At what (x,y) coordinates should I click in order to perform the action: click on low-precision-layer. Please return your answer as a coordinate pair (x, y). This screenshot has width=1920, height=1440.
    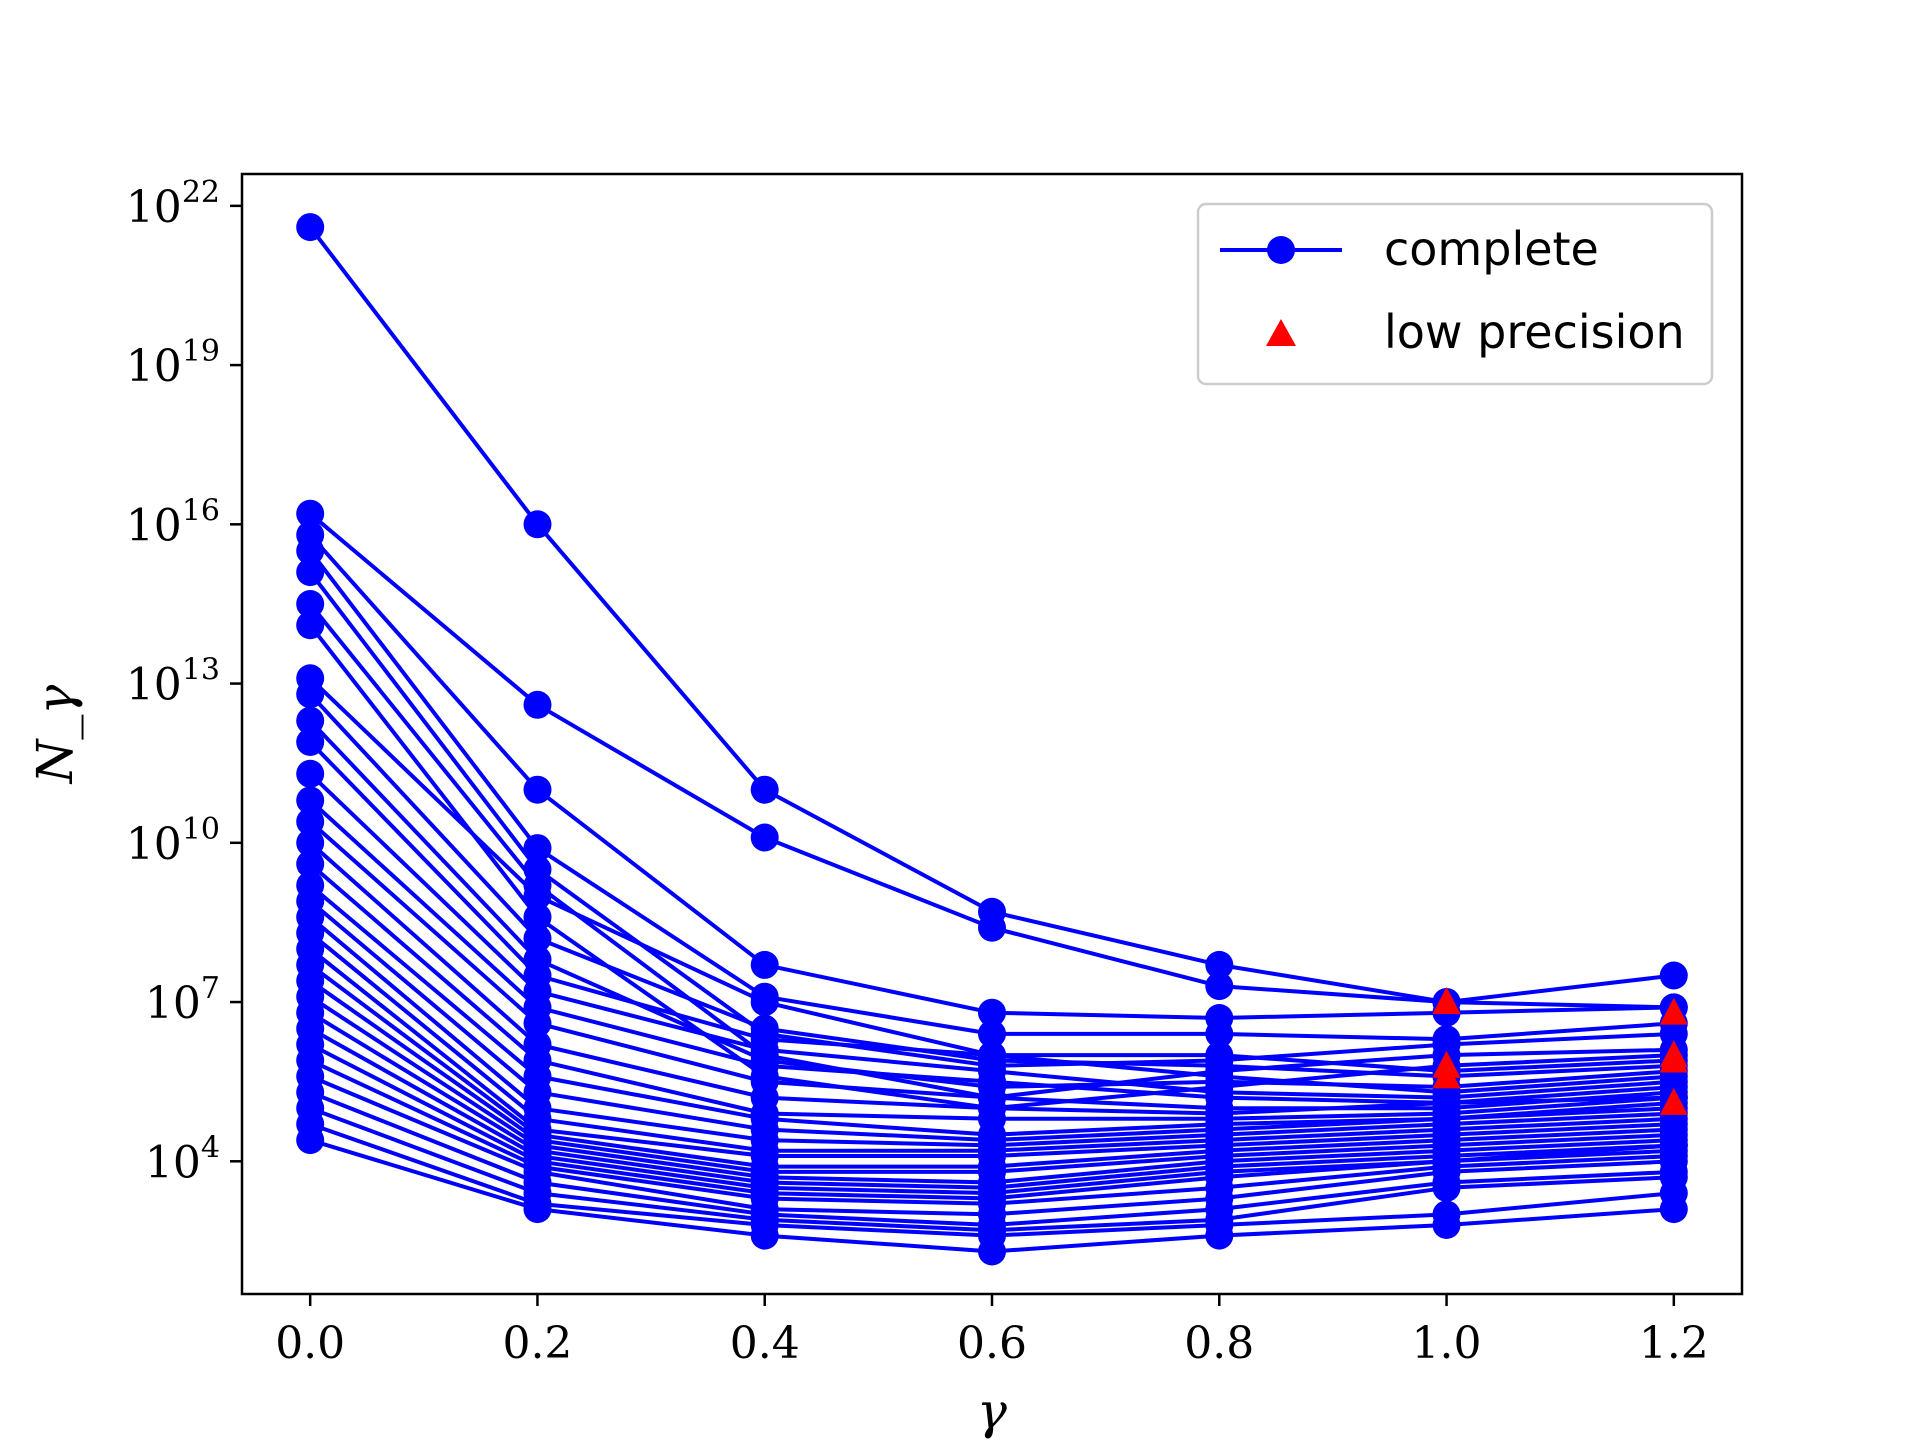
    Looking at the image, I should click on (1560, 1051).